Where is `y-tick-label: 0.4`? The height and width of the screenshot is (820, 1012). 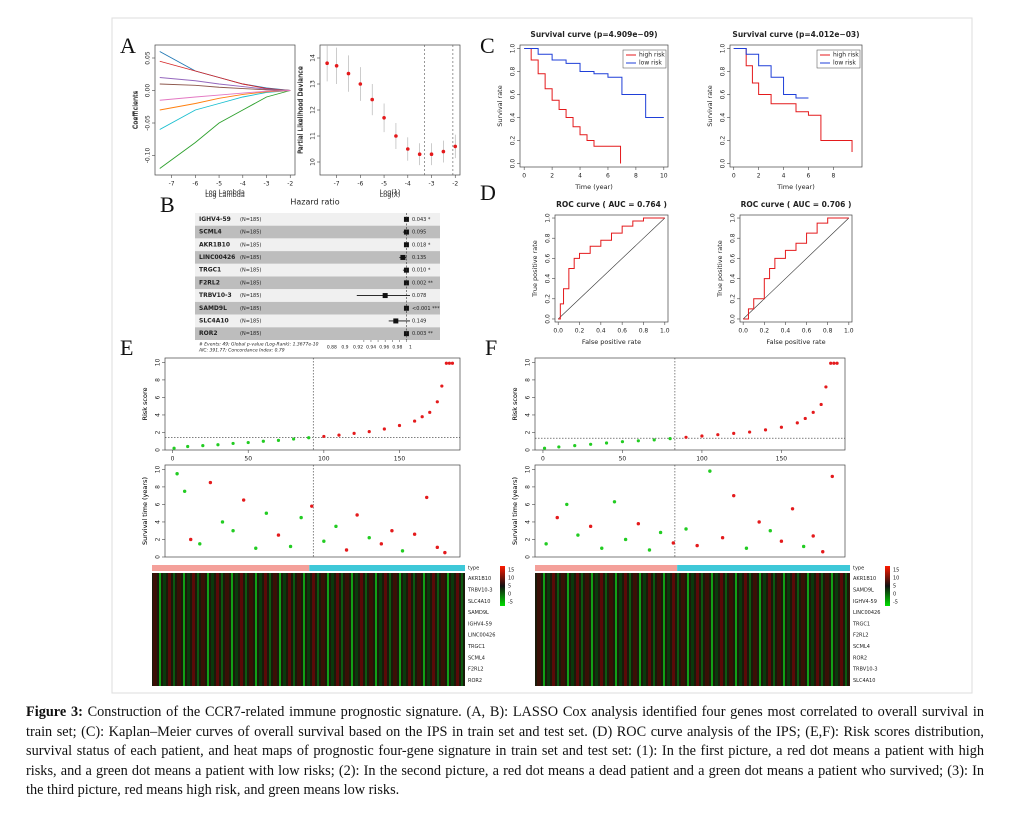 y-tick-label: 0.4 is located at coordinates (513, 118).